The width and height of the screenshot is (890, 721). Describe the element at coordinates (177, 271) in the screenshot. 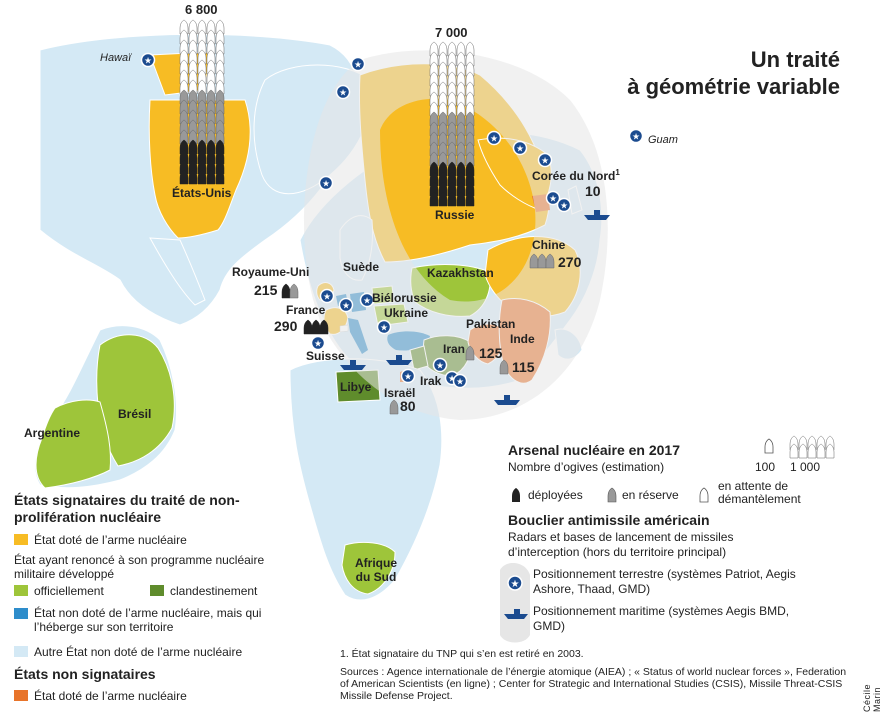

I see `land-central-america` at that location.